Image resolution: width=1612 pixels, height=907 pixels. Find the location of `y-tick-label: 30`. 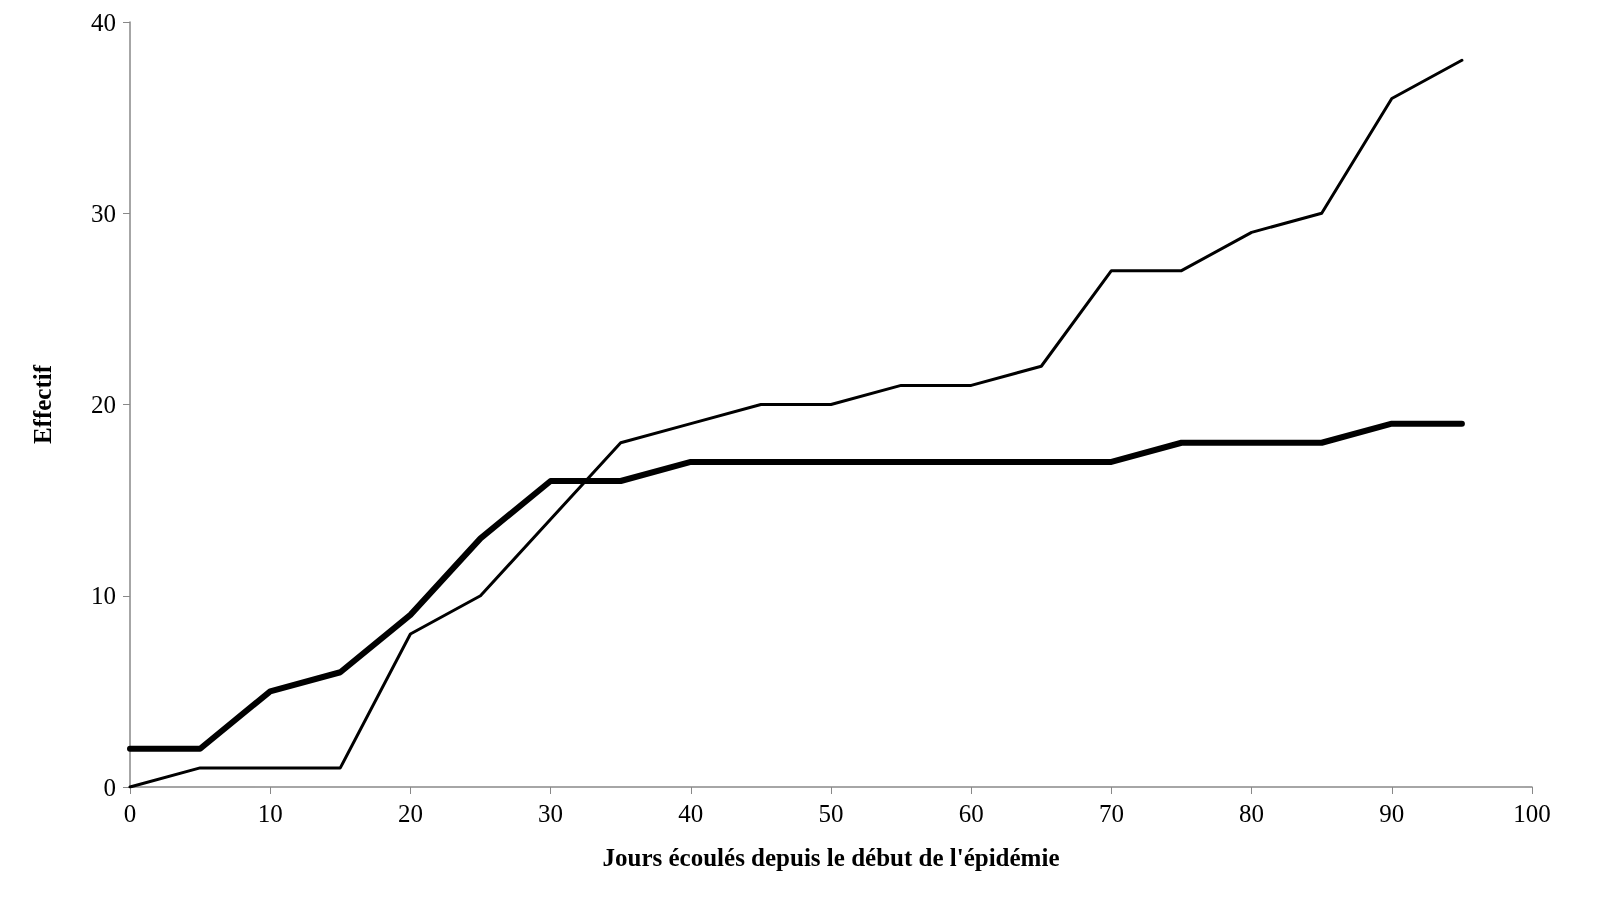

y-tick-label: 30 is located at coordinates (103, 213).